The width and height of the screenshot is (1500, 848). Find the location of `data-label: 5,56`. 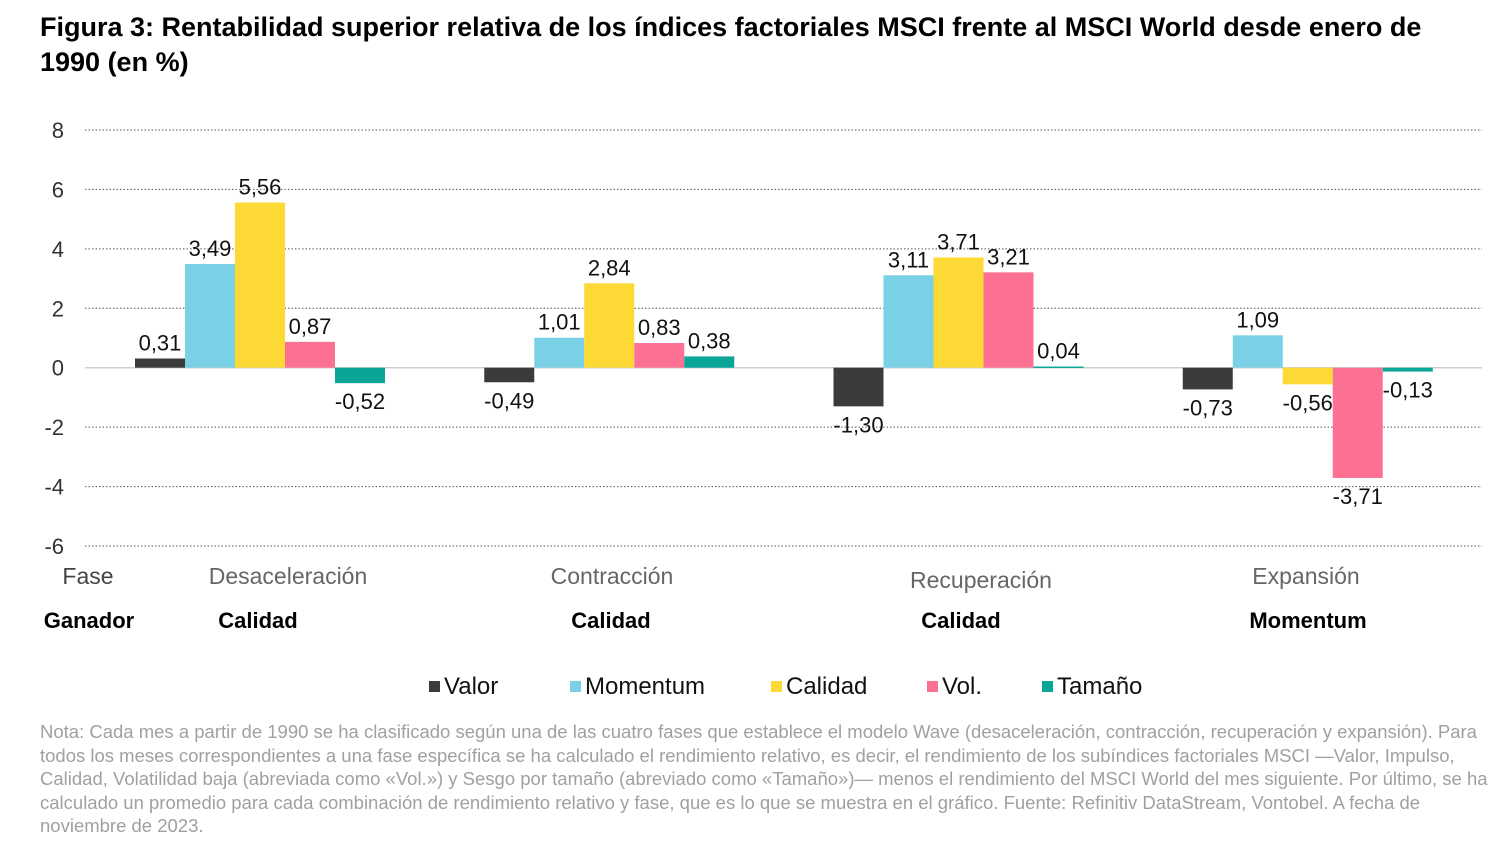

data-label: 5,56 is located at coordinates (260, 187).